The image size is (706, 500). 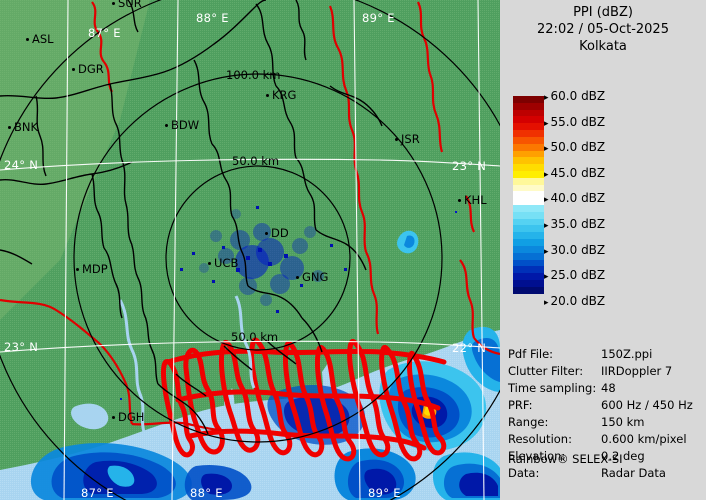 I want to click on city-label: ASL, so click(x=43, y=39).